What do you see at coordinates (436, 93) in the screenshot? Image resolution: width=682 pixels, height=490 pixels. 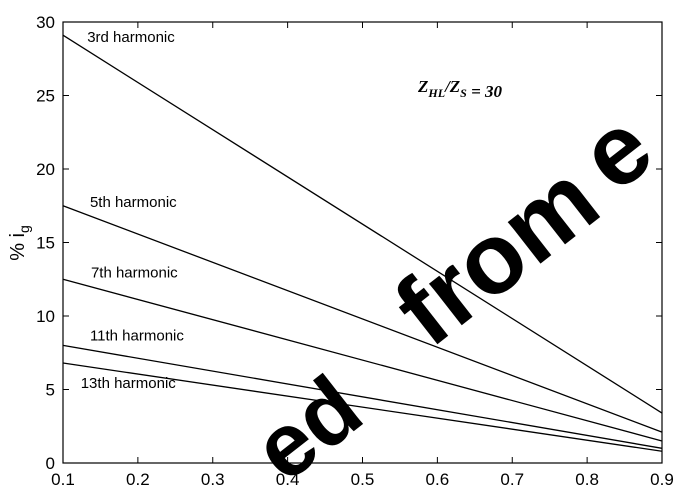 I see `annotation-subscript: HL` at bounding box center [436, 93].